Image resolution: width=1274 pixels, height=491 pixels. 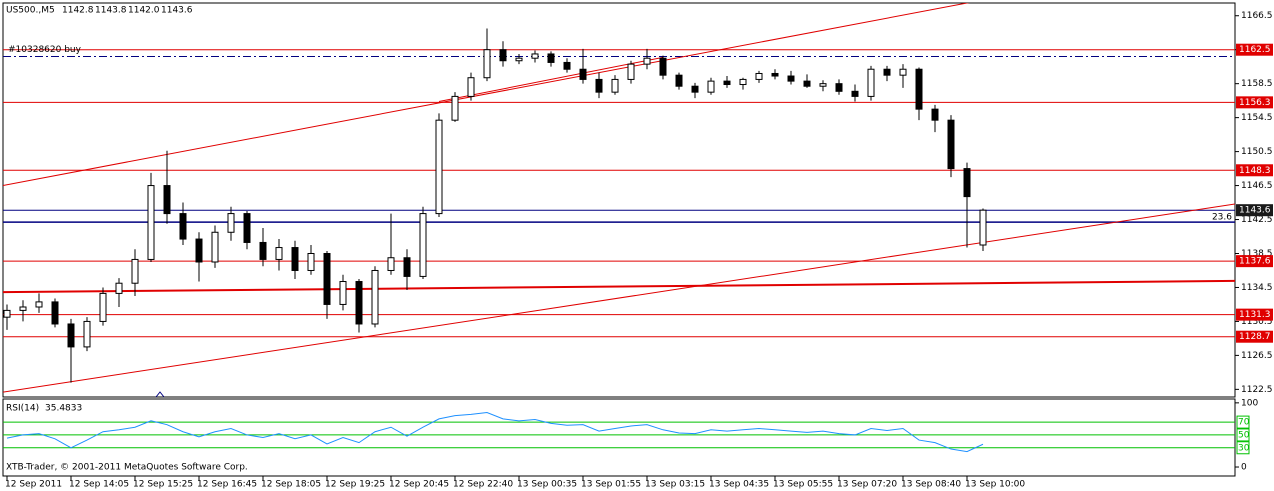 I want to click on x-tick-label: 12 Sep 14:05, so click(x=99, y=485).